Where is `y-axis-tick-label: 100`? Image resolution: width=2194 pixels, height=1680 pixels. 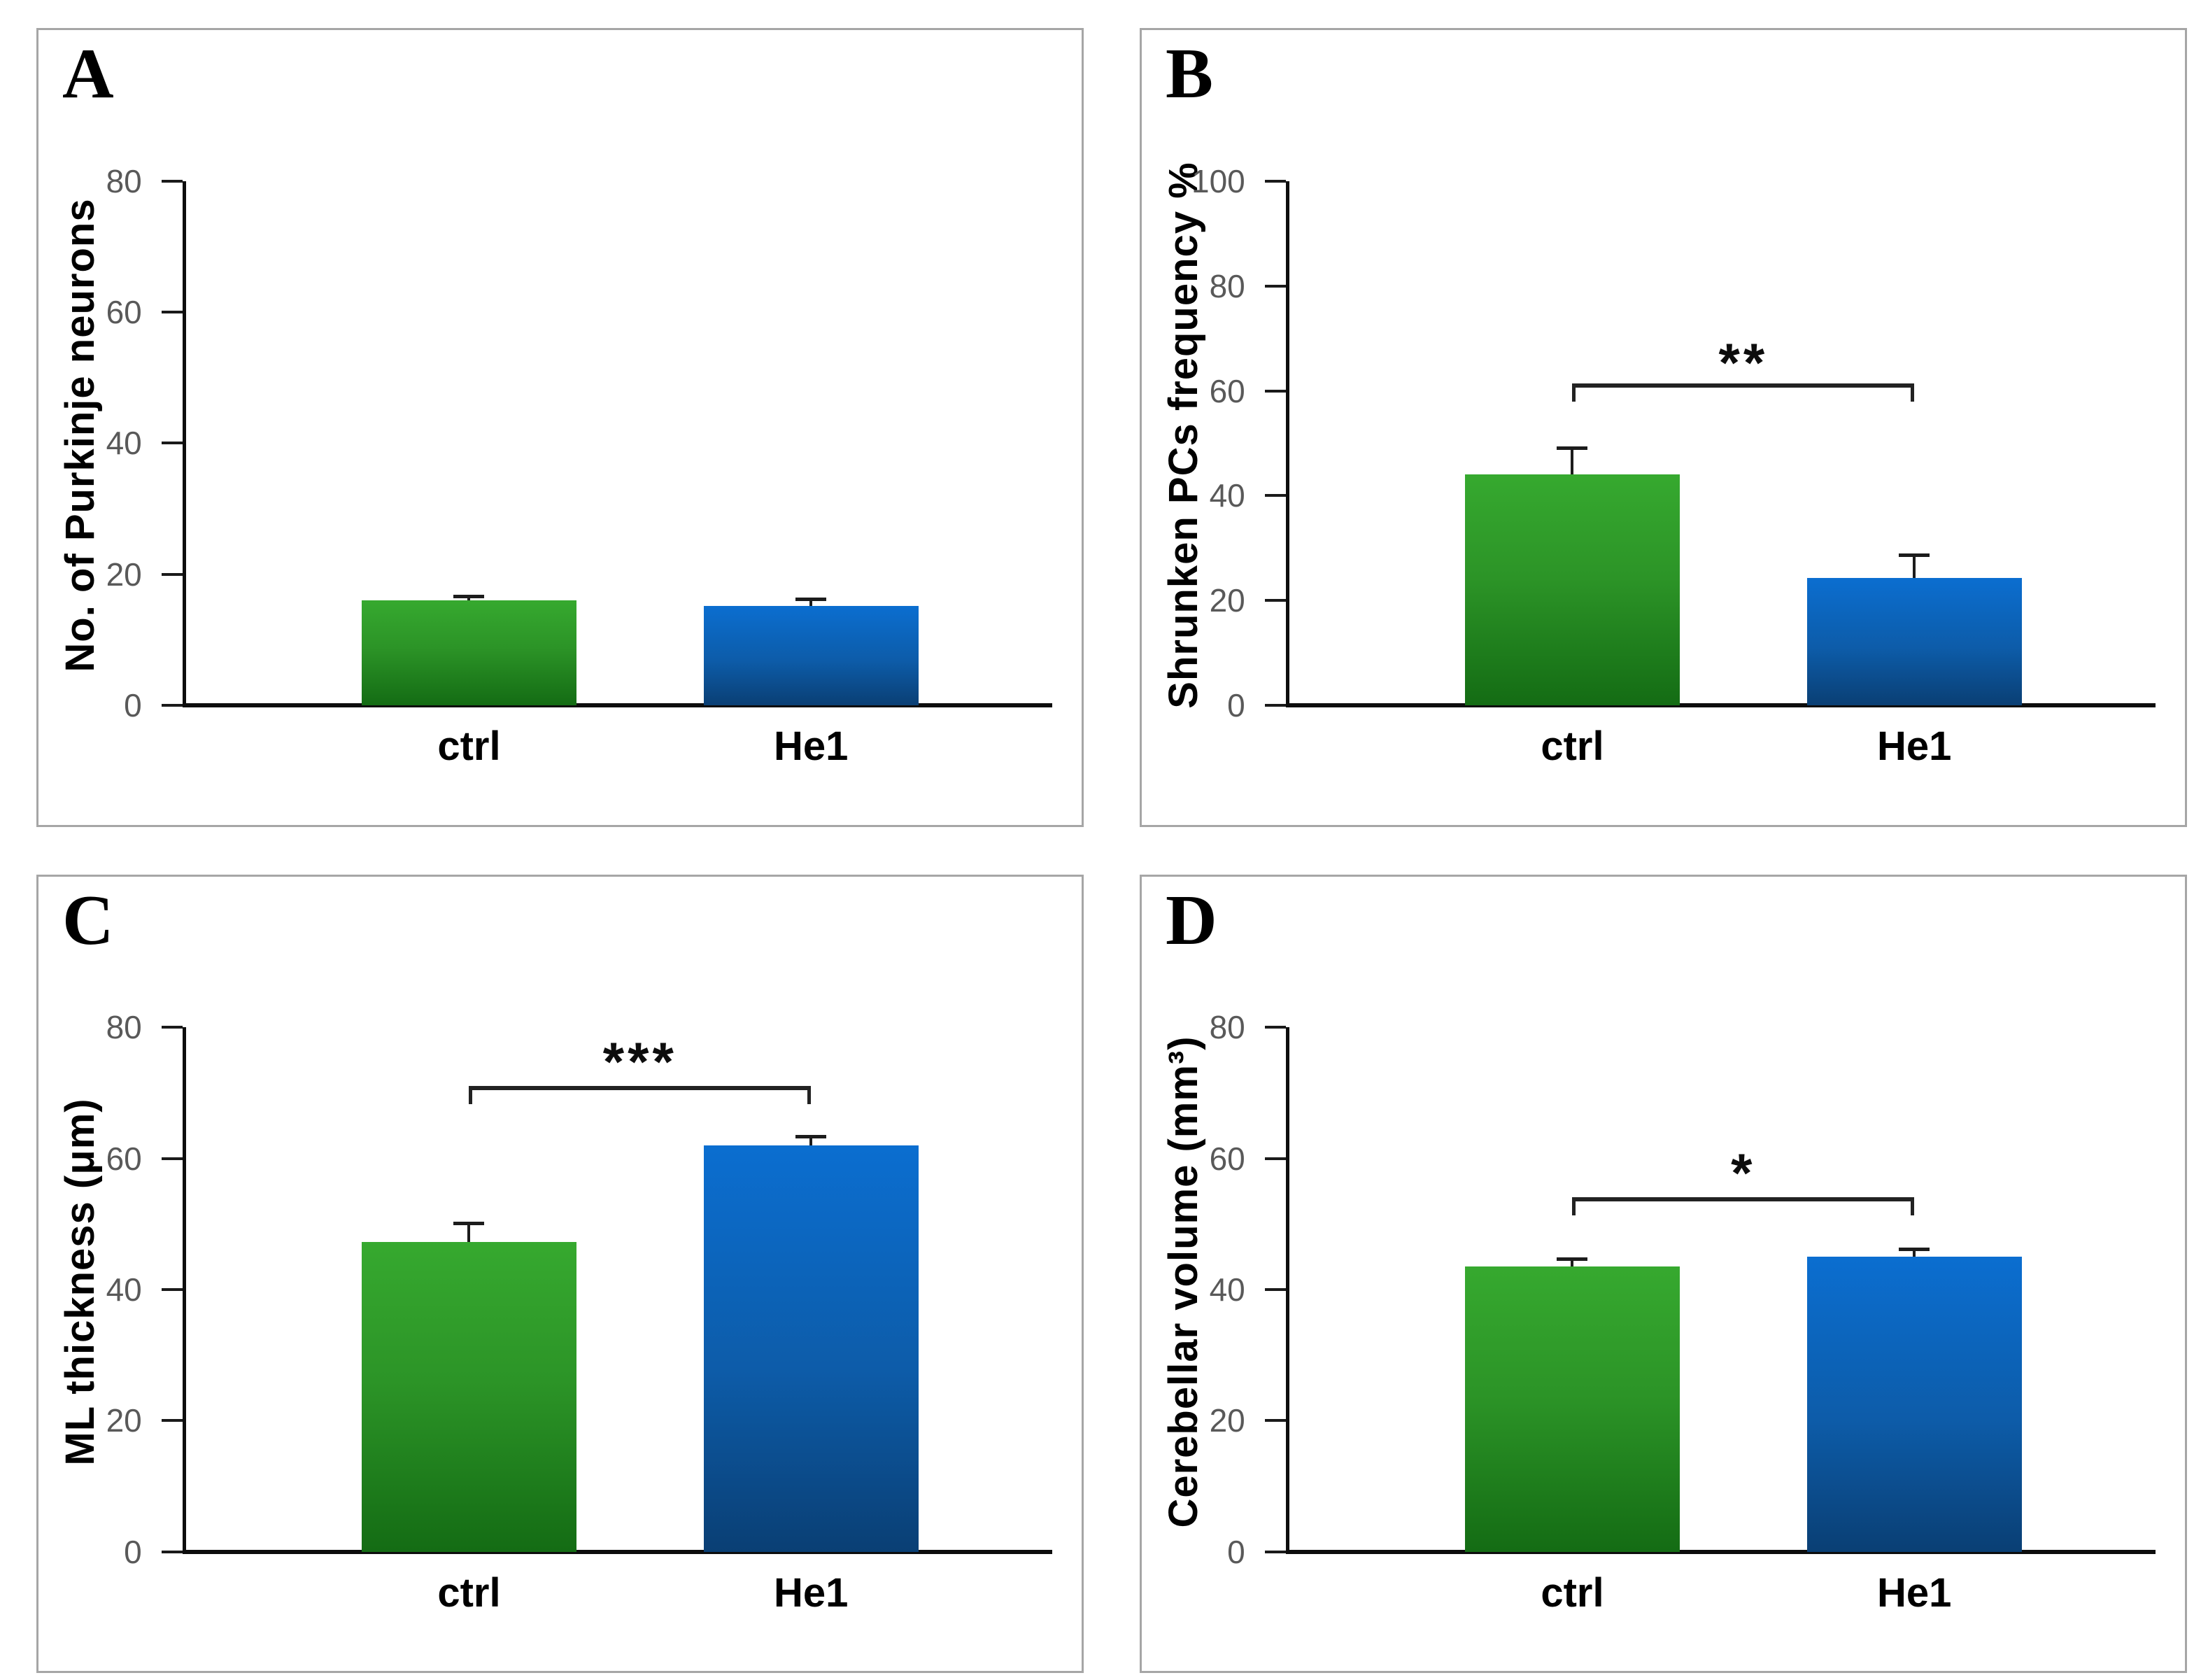 y-axis-tick-label: 100 is located at coordinates (1218, 180).